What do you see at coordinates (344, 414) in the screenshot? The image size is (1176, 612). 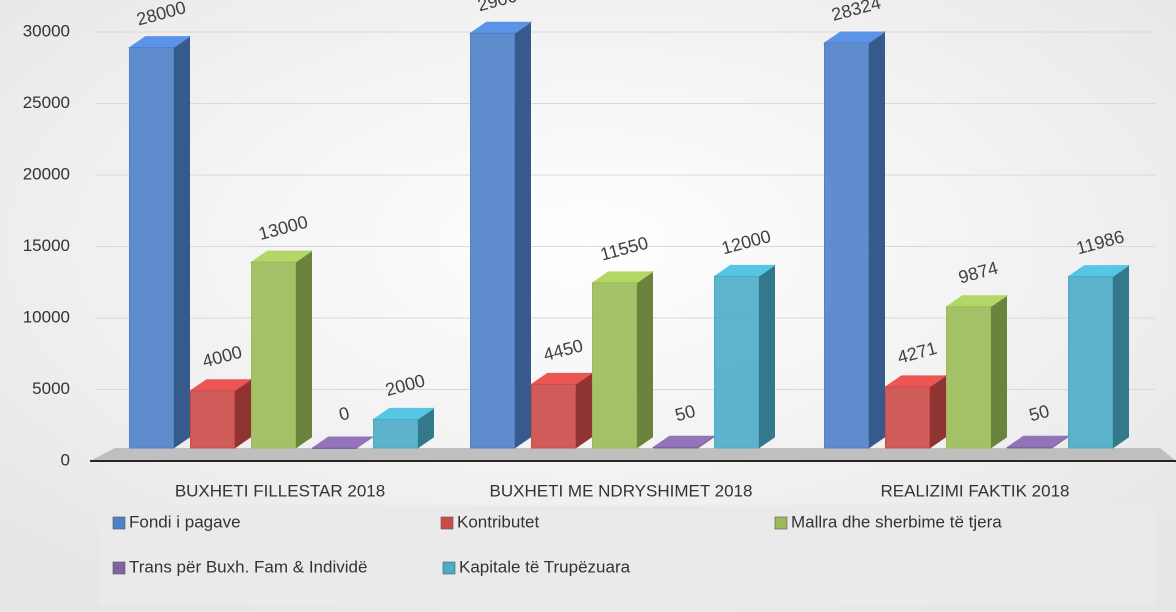 I see `value-label: 0` at bounding box center [344, 414].